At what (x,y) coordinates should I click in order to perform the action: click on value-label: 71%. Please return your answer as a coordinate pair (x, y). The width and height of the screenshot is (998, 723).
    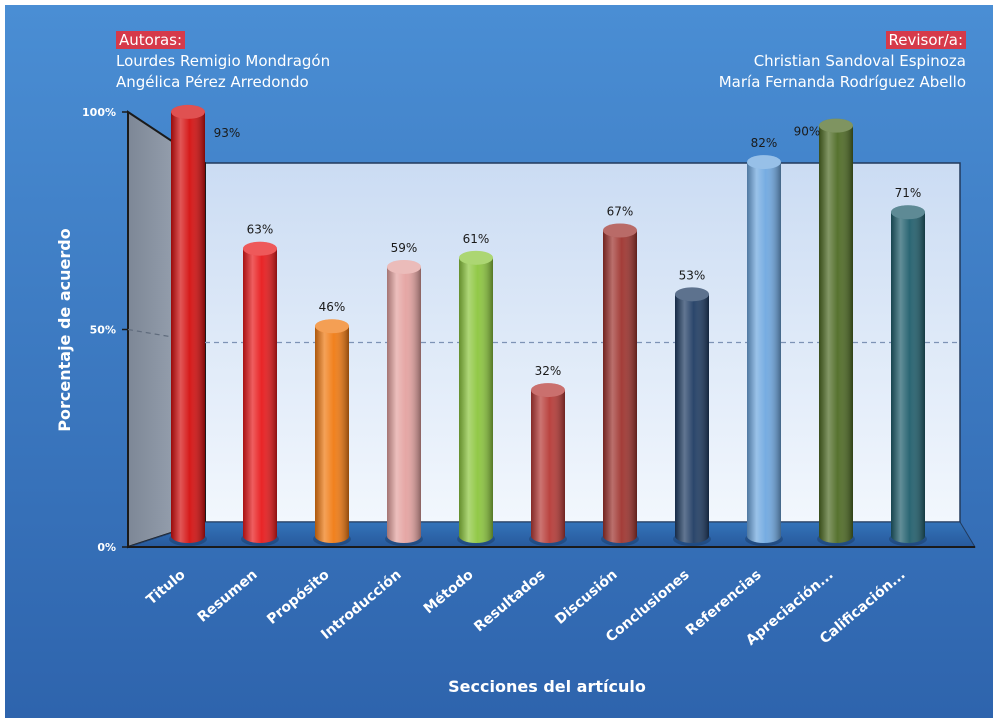
    Looking at the image, I should click on (908, 193).